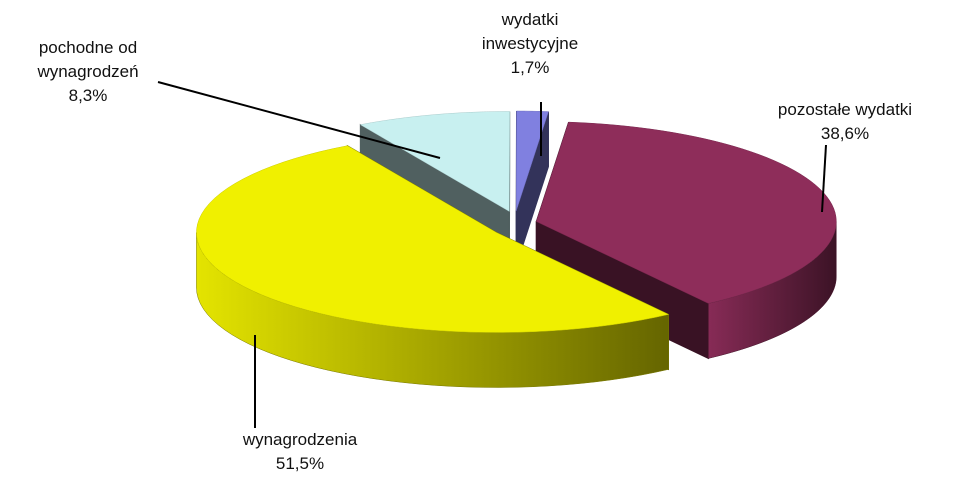  What do you see at coordinates (845, 133) in the screenshot?
I see `value-label: 38,6%` at bounding box center [845, 133].